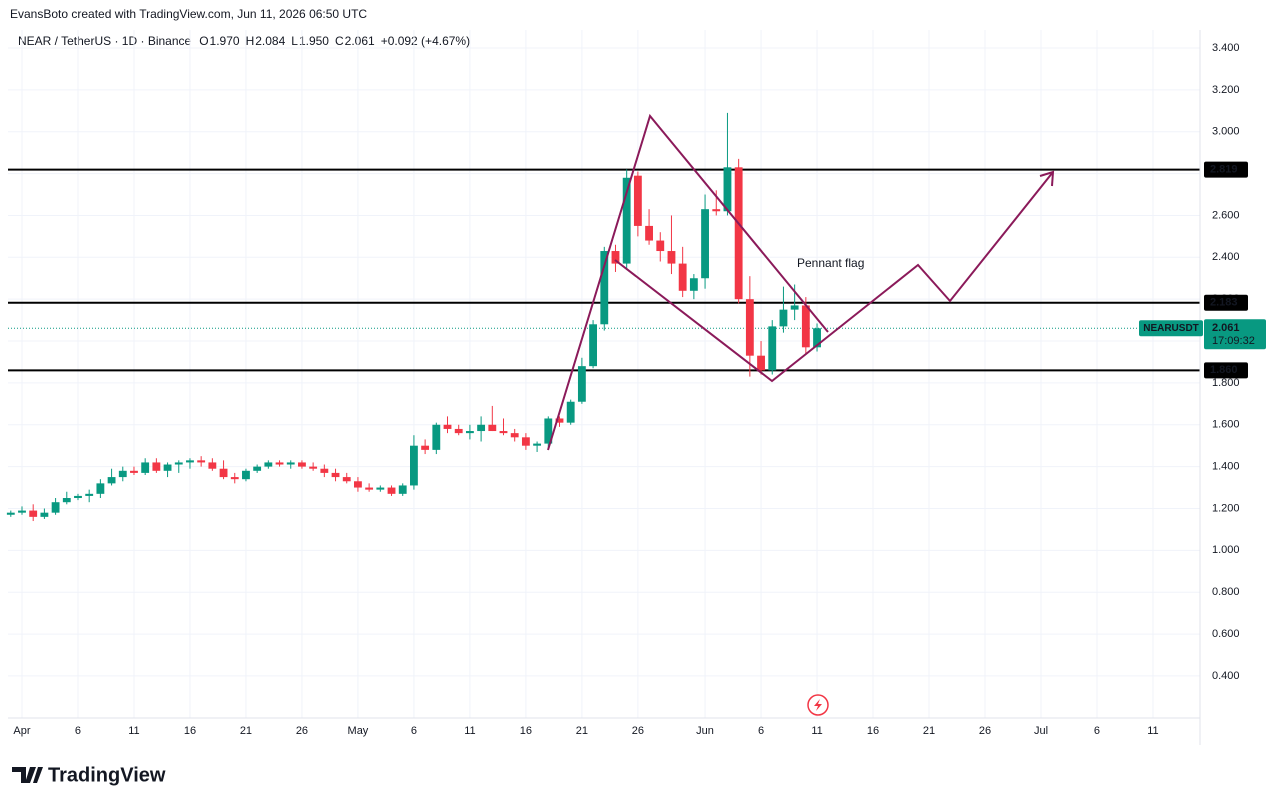  What do you see at coordinates (1226, 508) in the screenshot?
I see `y-tick-label: 1.200` at bounding box center [1226, 508].